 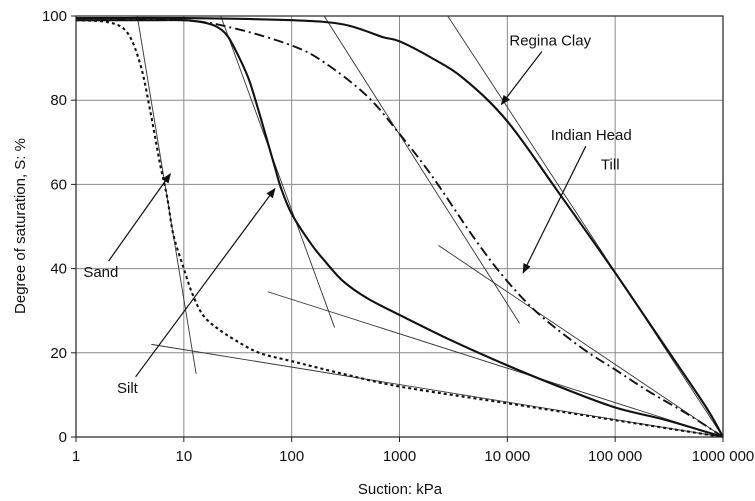 I want to click on y-tick-label: 20, so click(x=58, y=353).